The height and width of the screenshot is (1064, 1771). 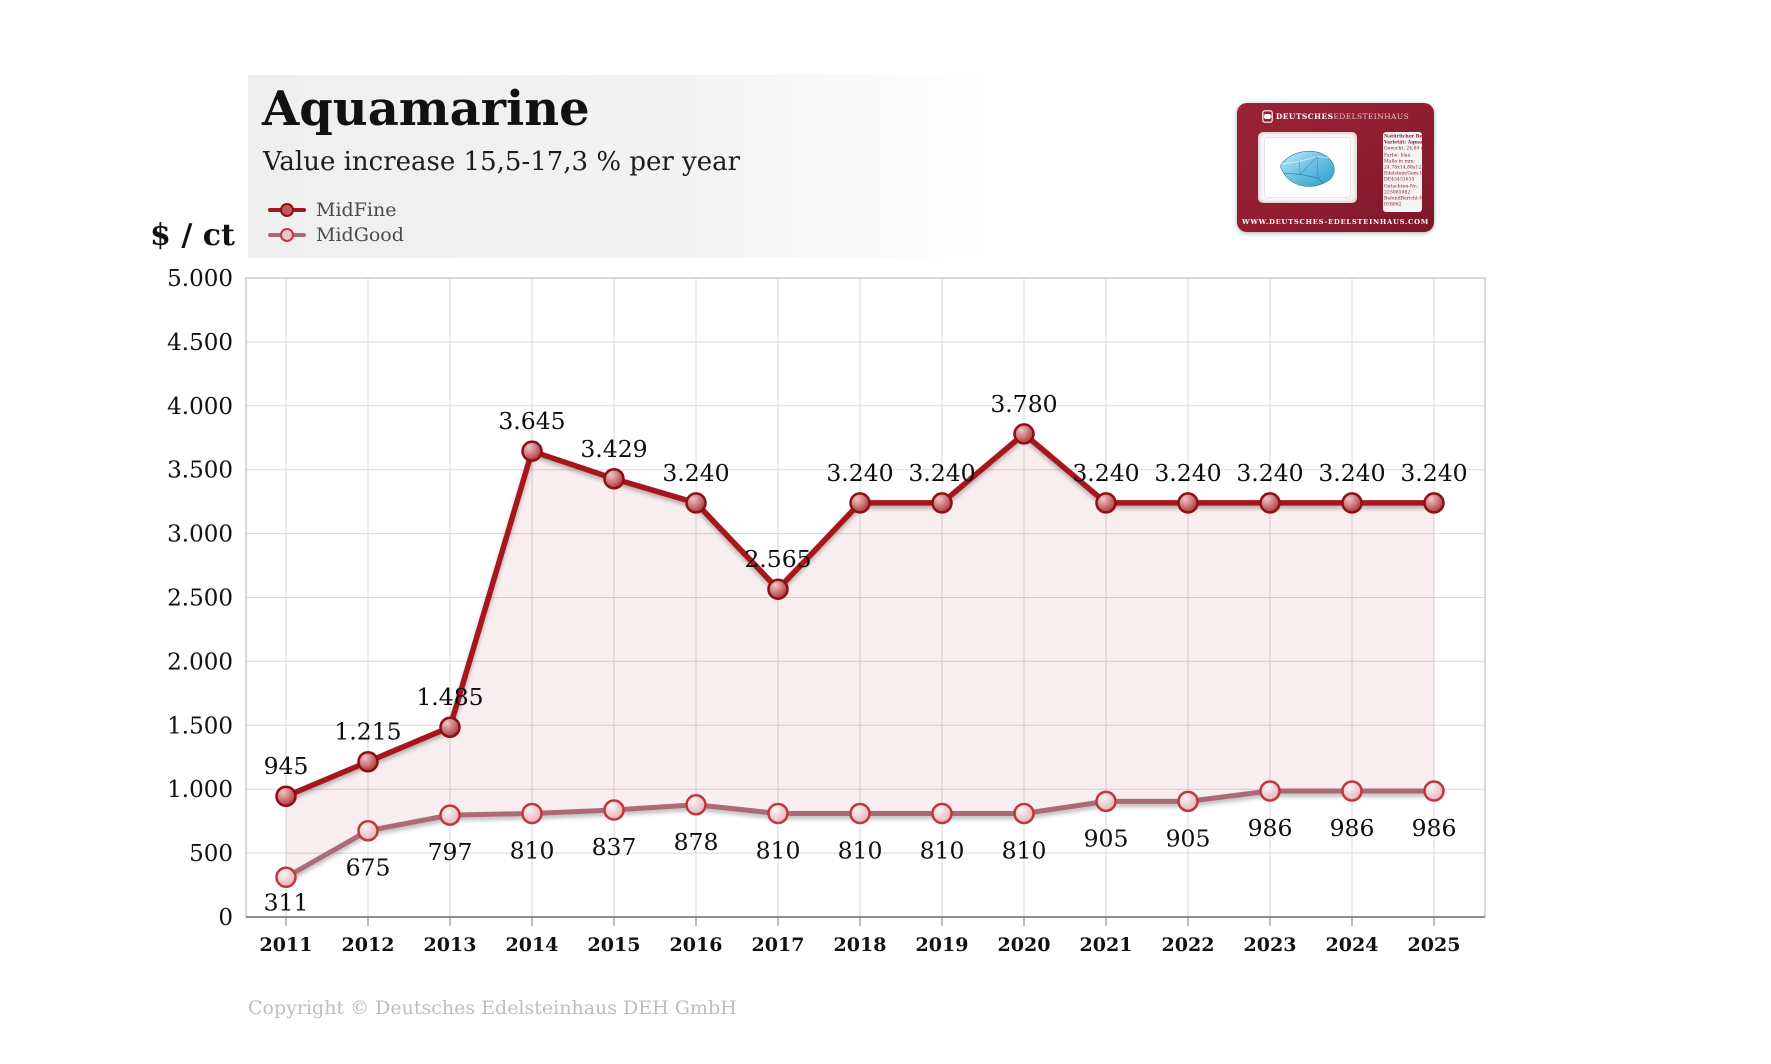 I want to click on gem-photo-compartment, so click(x=1307, y=167).